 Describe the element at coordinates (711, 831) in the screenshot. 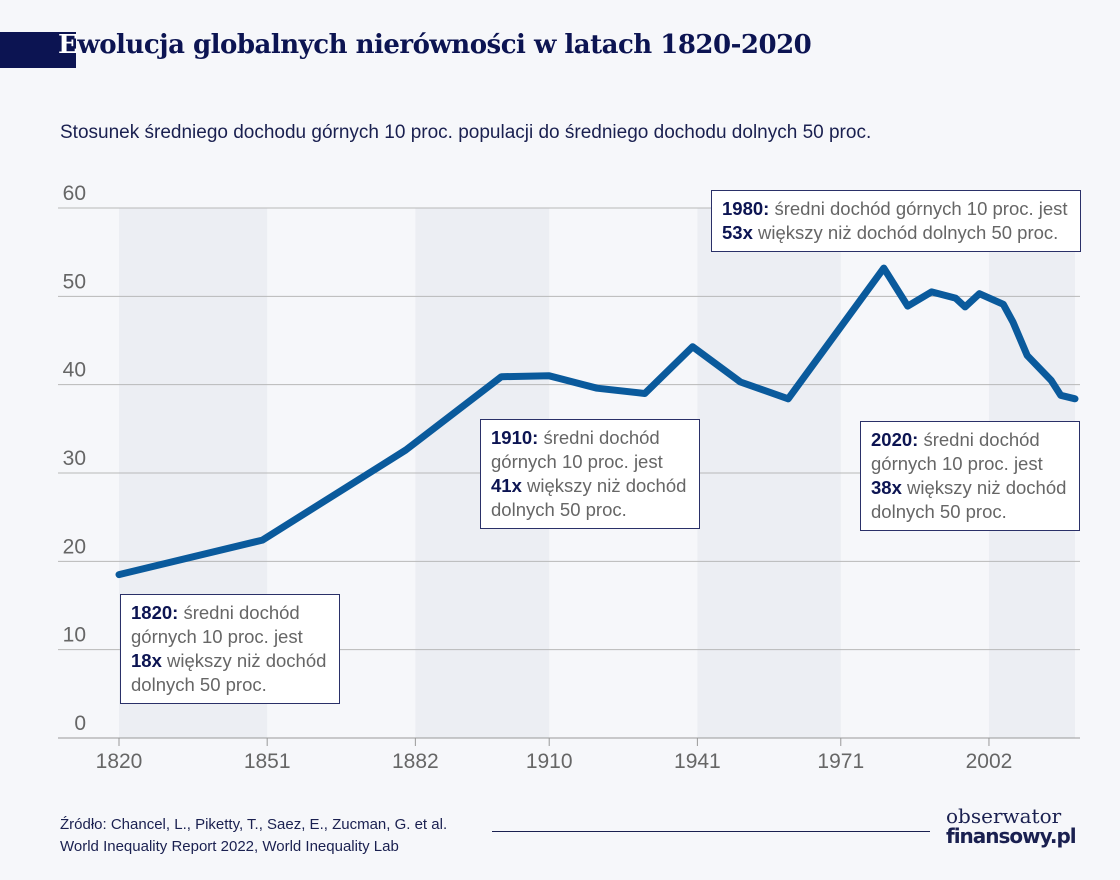

I see `divider` at that location.